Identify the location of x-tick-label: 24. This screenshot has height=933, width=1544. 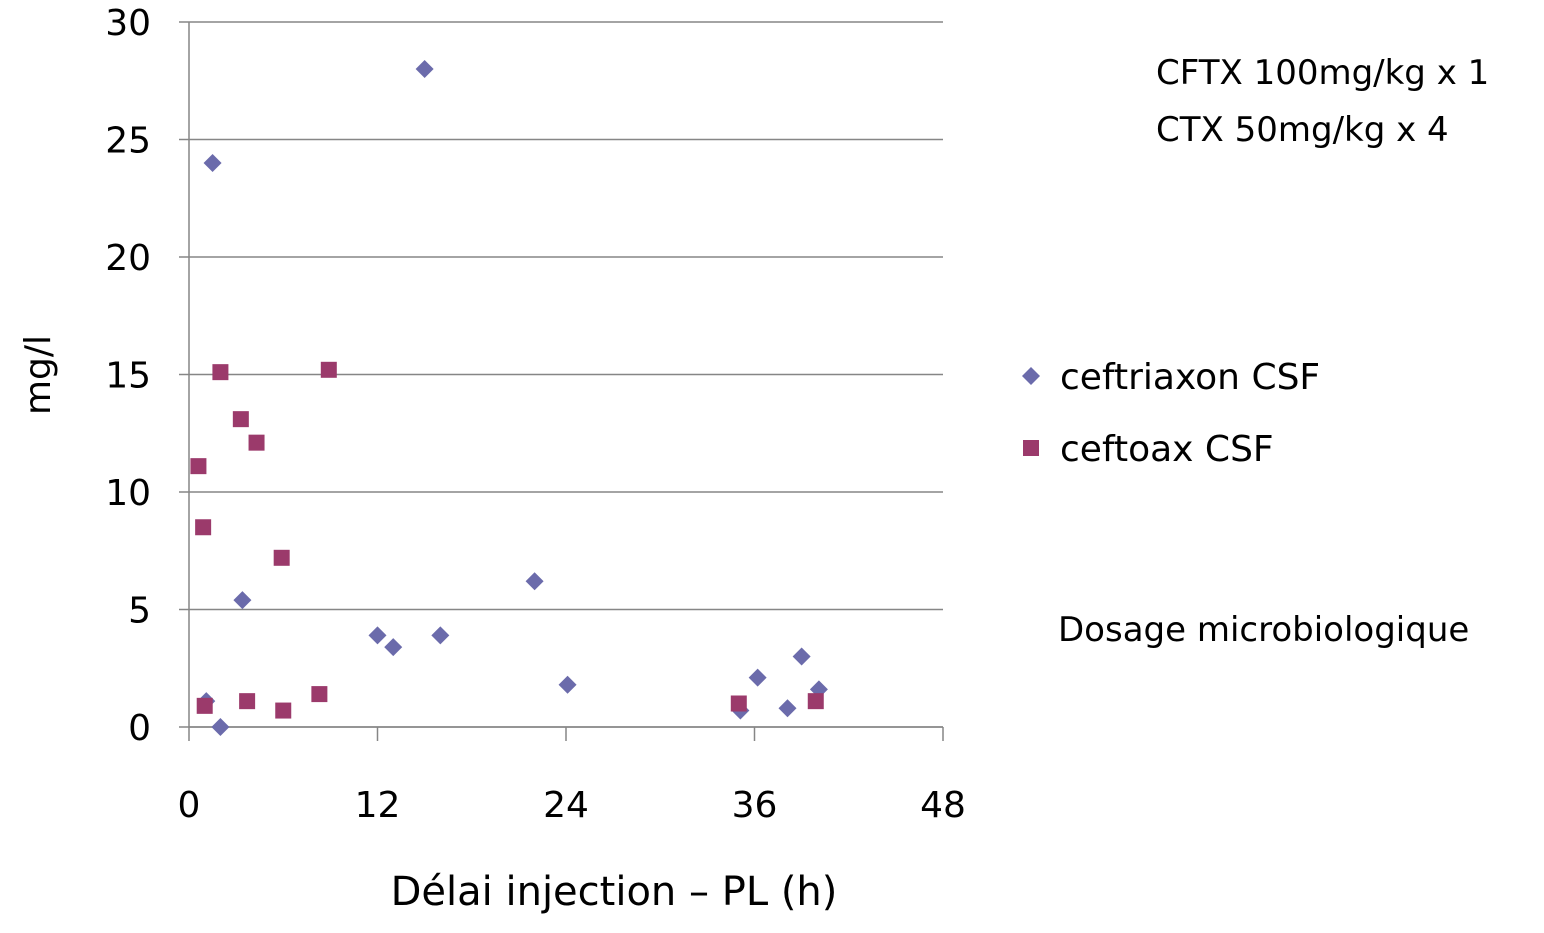
(566, 805).